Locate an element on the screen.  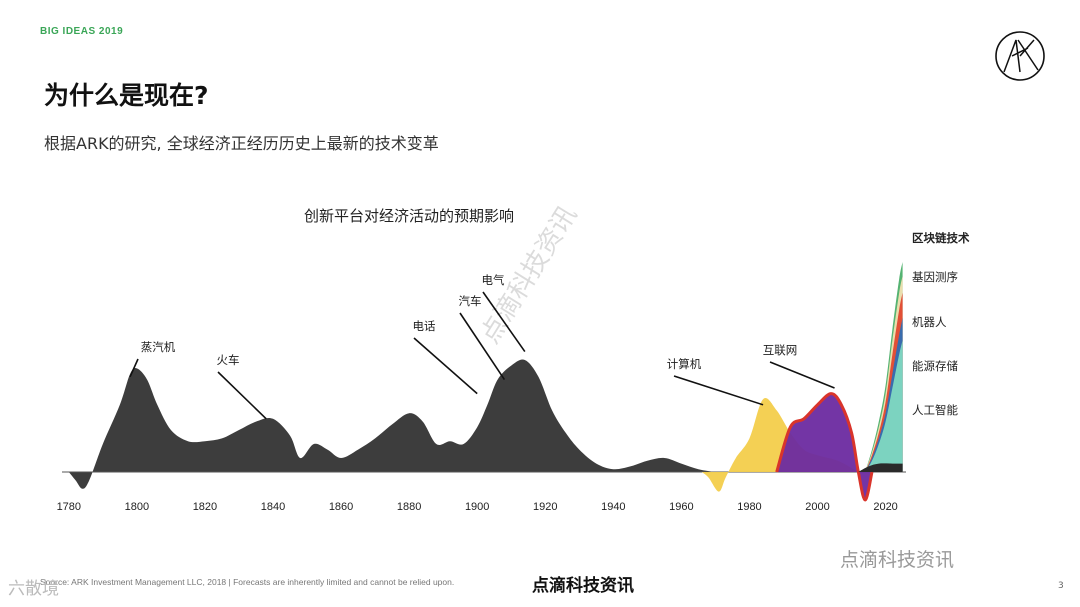
x-tick-label: 1840 is located at coordinates (273, 507).